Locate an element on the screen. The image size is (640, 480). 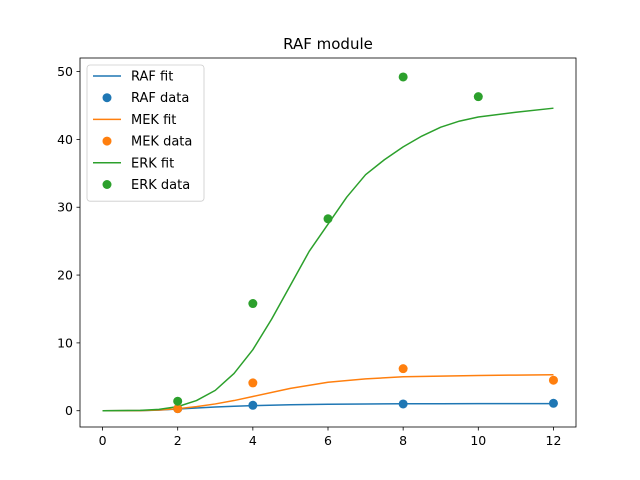
legend-label: RAF fit is located at coordinates (152, 77).